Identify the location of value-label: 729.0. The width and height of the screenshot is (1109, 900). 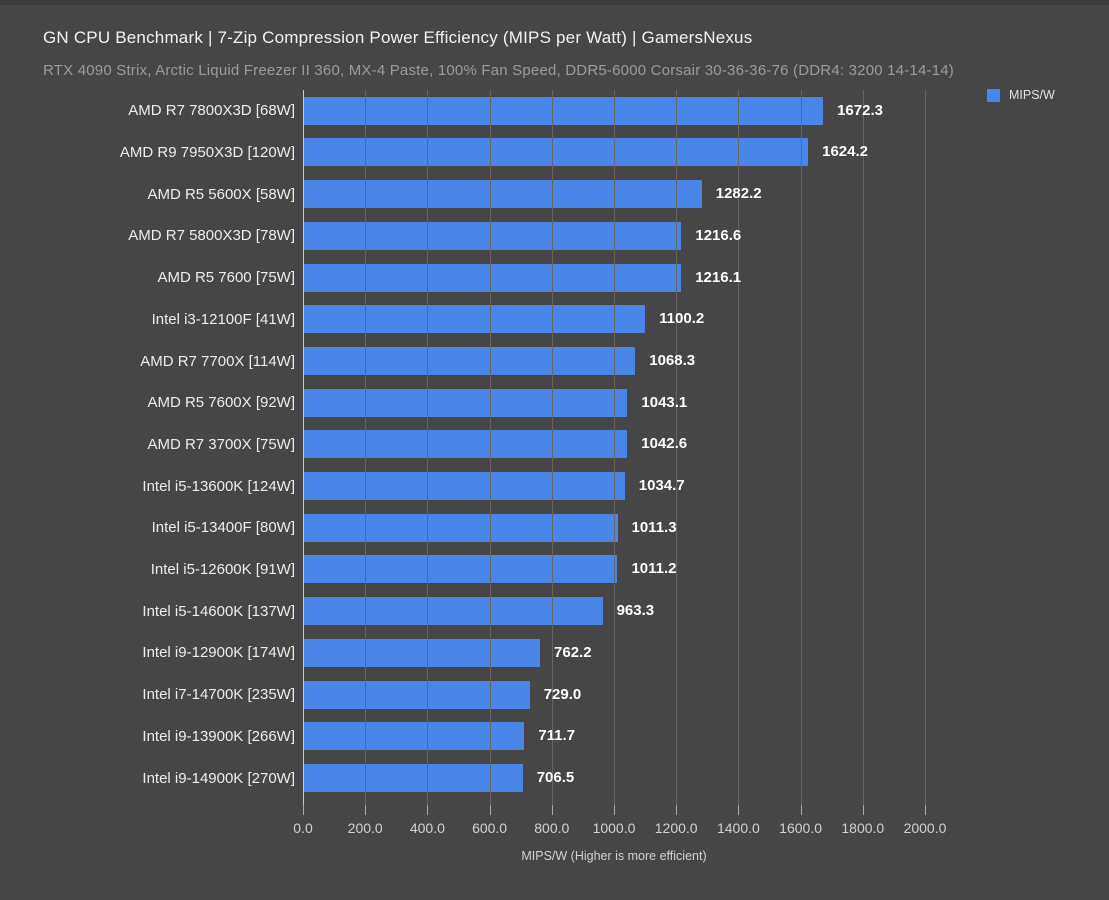
(562, 694).